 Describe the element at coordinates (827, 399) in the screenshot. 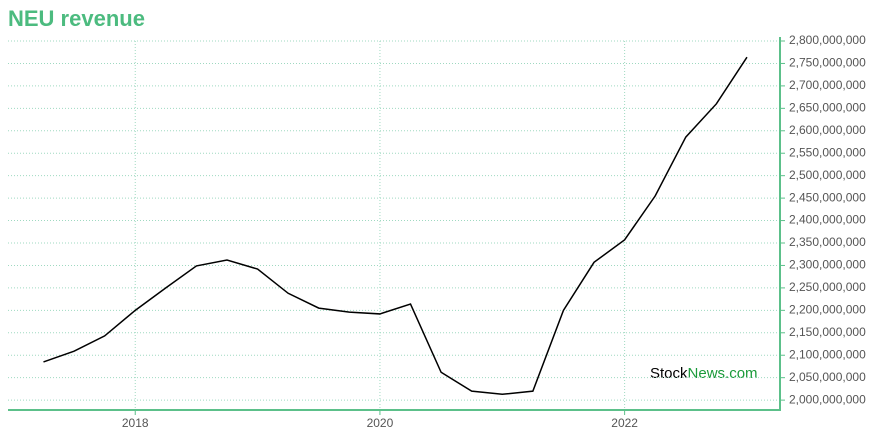

I see `y-tick-label: 2,000,000,000` at that location.